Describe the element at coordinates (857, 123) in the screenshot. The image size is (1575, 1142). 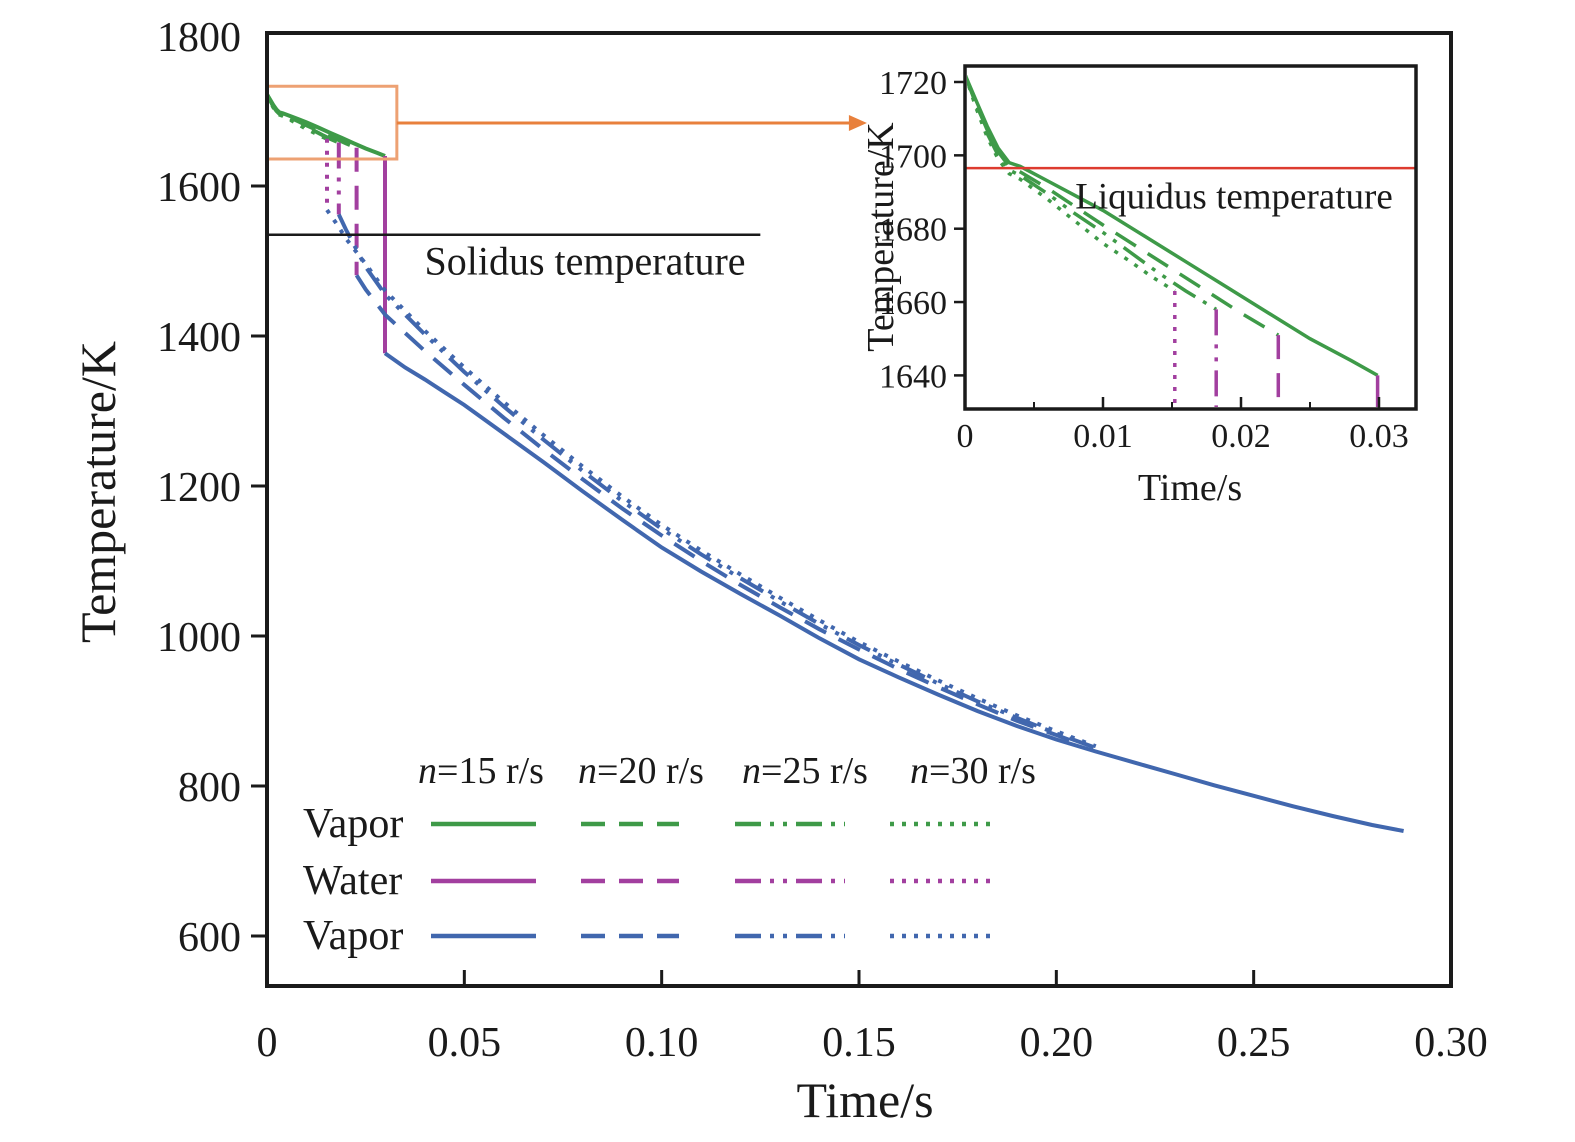
I see `zoom-arrow-head-icon` at that location.